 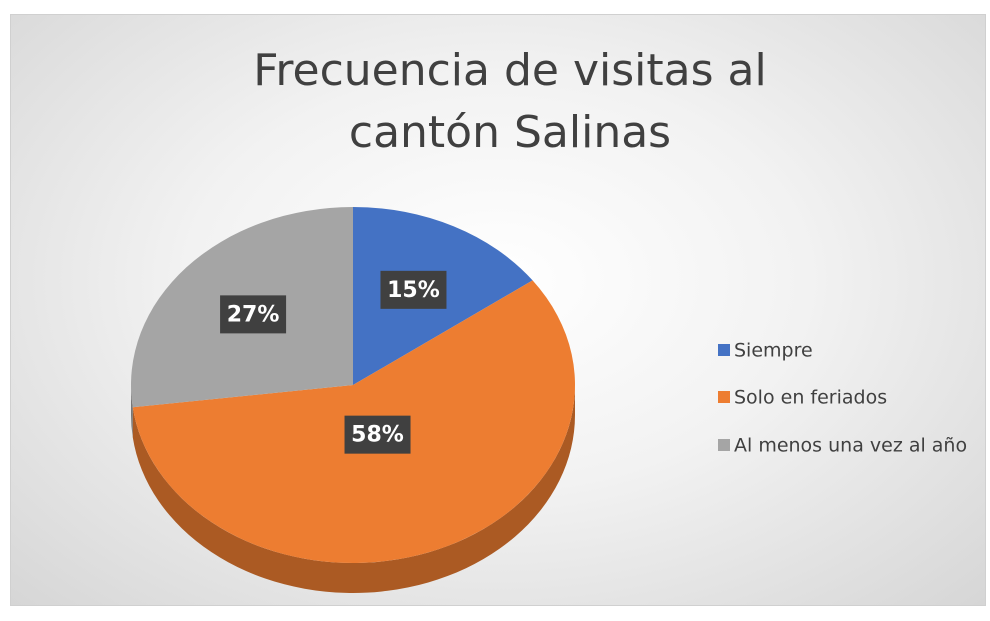 What do you see at coordinates (132, 411) in the screenshot?
I see `slice-side` at bounding box center [132, 411].